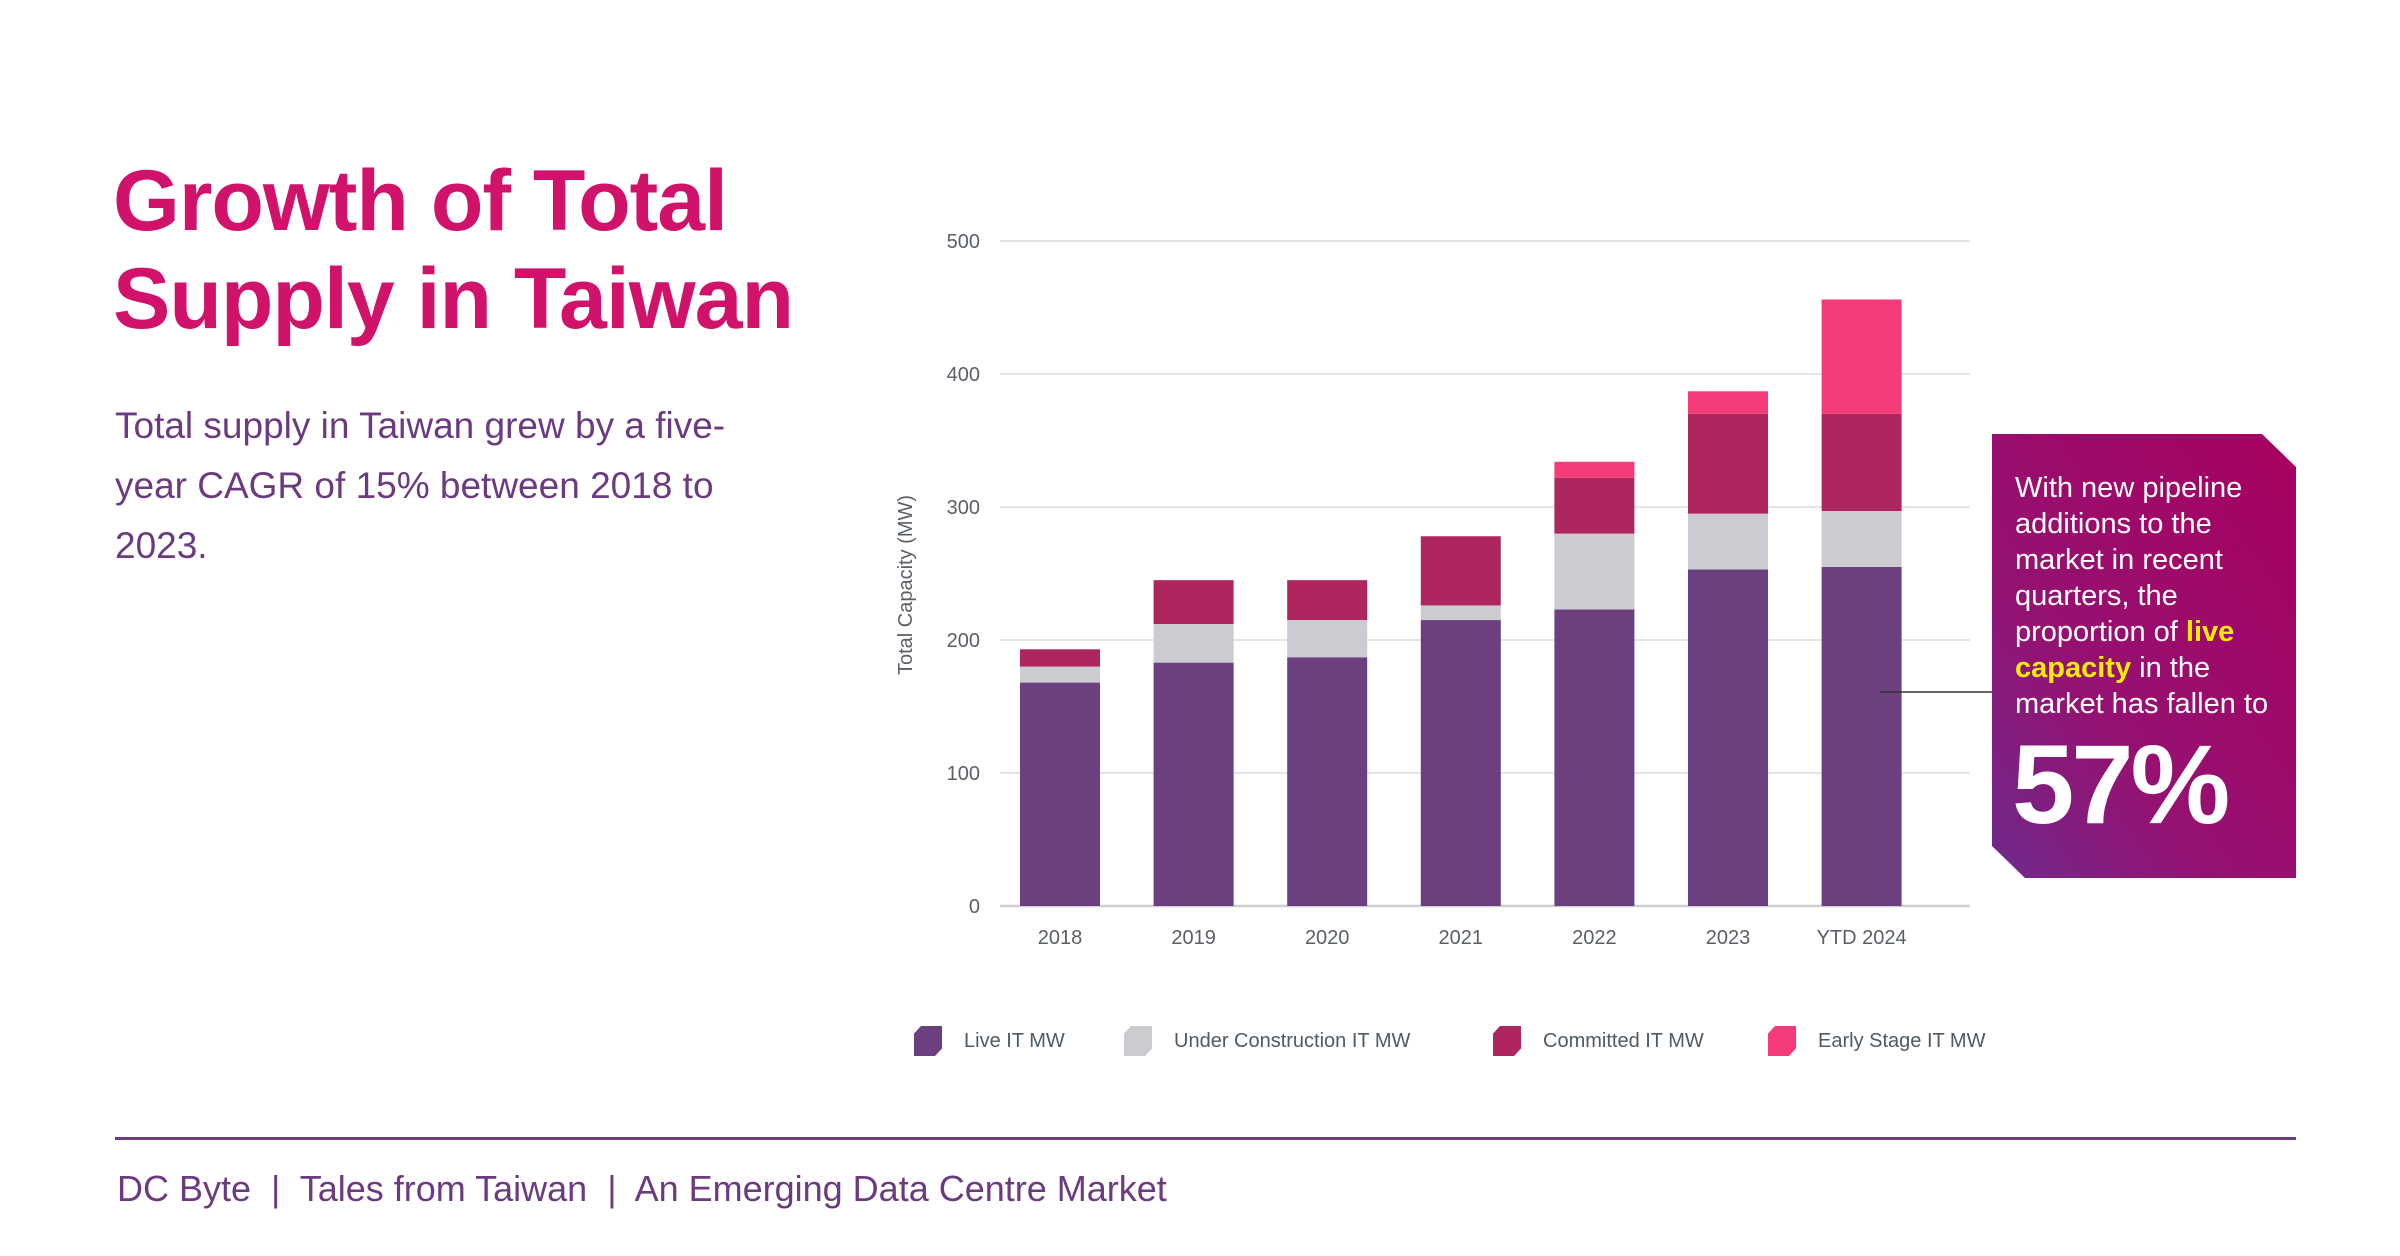 The height and width of the screenshot is (1256, 2400). What do you see at coordinates (906, 585) in the screenshot?
I see `y-axis-label: Total Capacity (MW)` at bounding box center [906, 585].